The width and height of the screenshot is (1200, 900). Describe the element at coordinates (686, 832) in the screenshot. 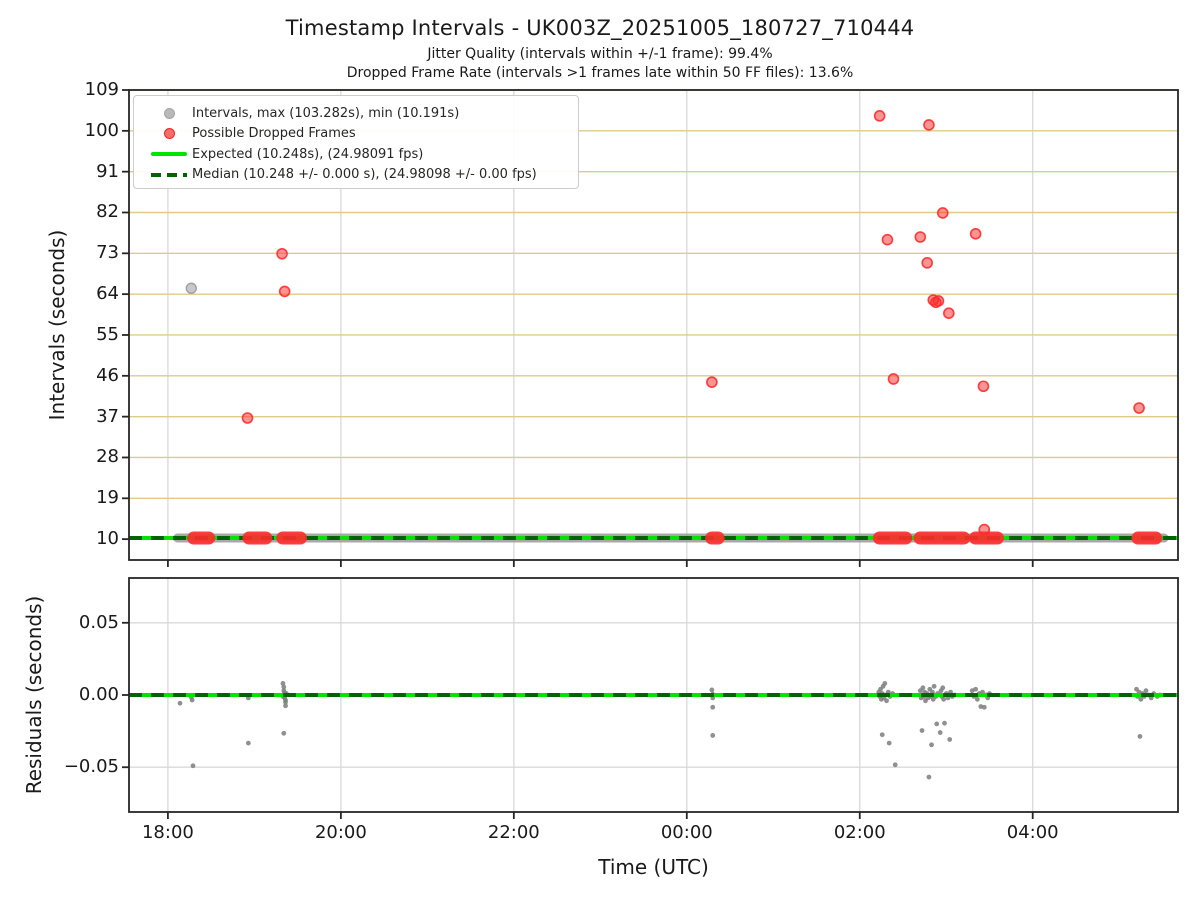

I see `x-tick-label: 00:00` at that location.